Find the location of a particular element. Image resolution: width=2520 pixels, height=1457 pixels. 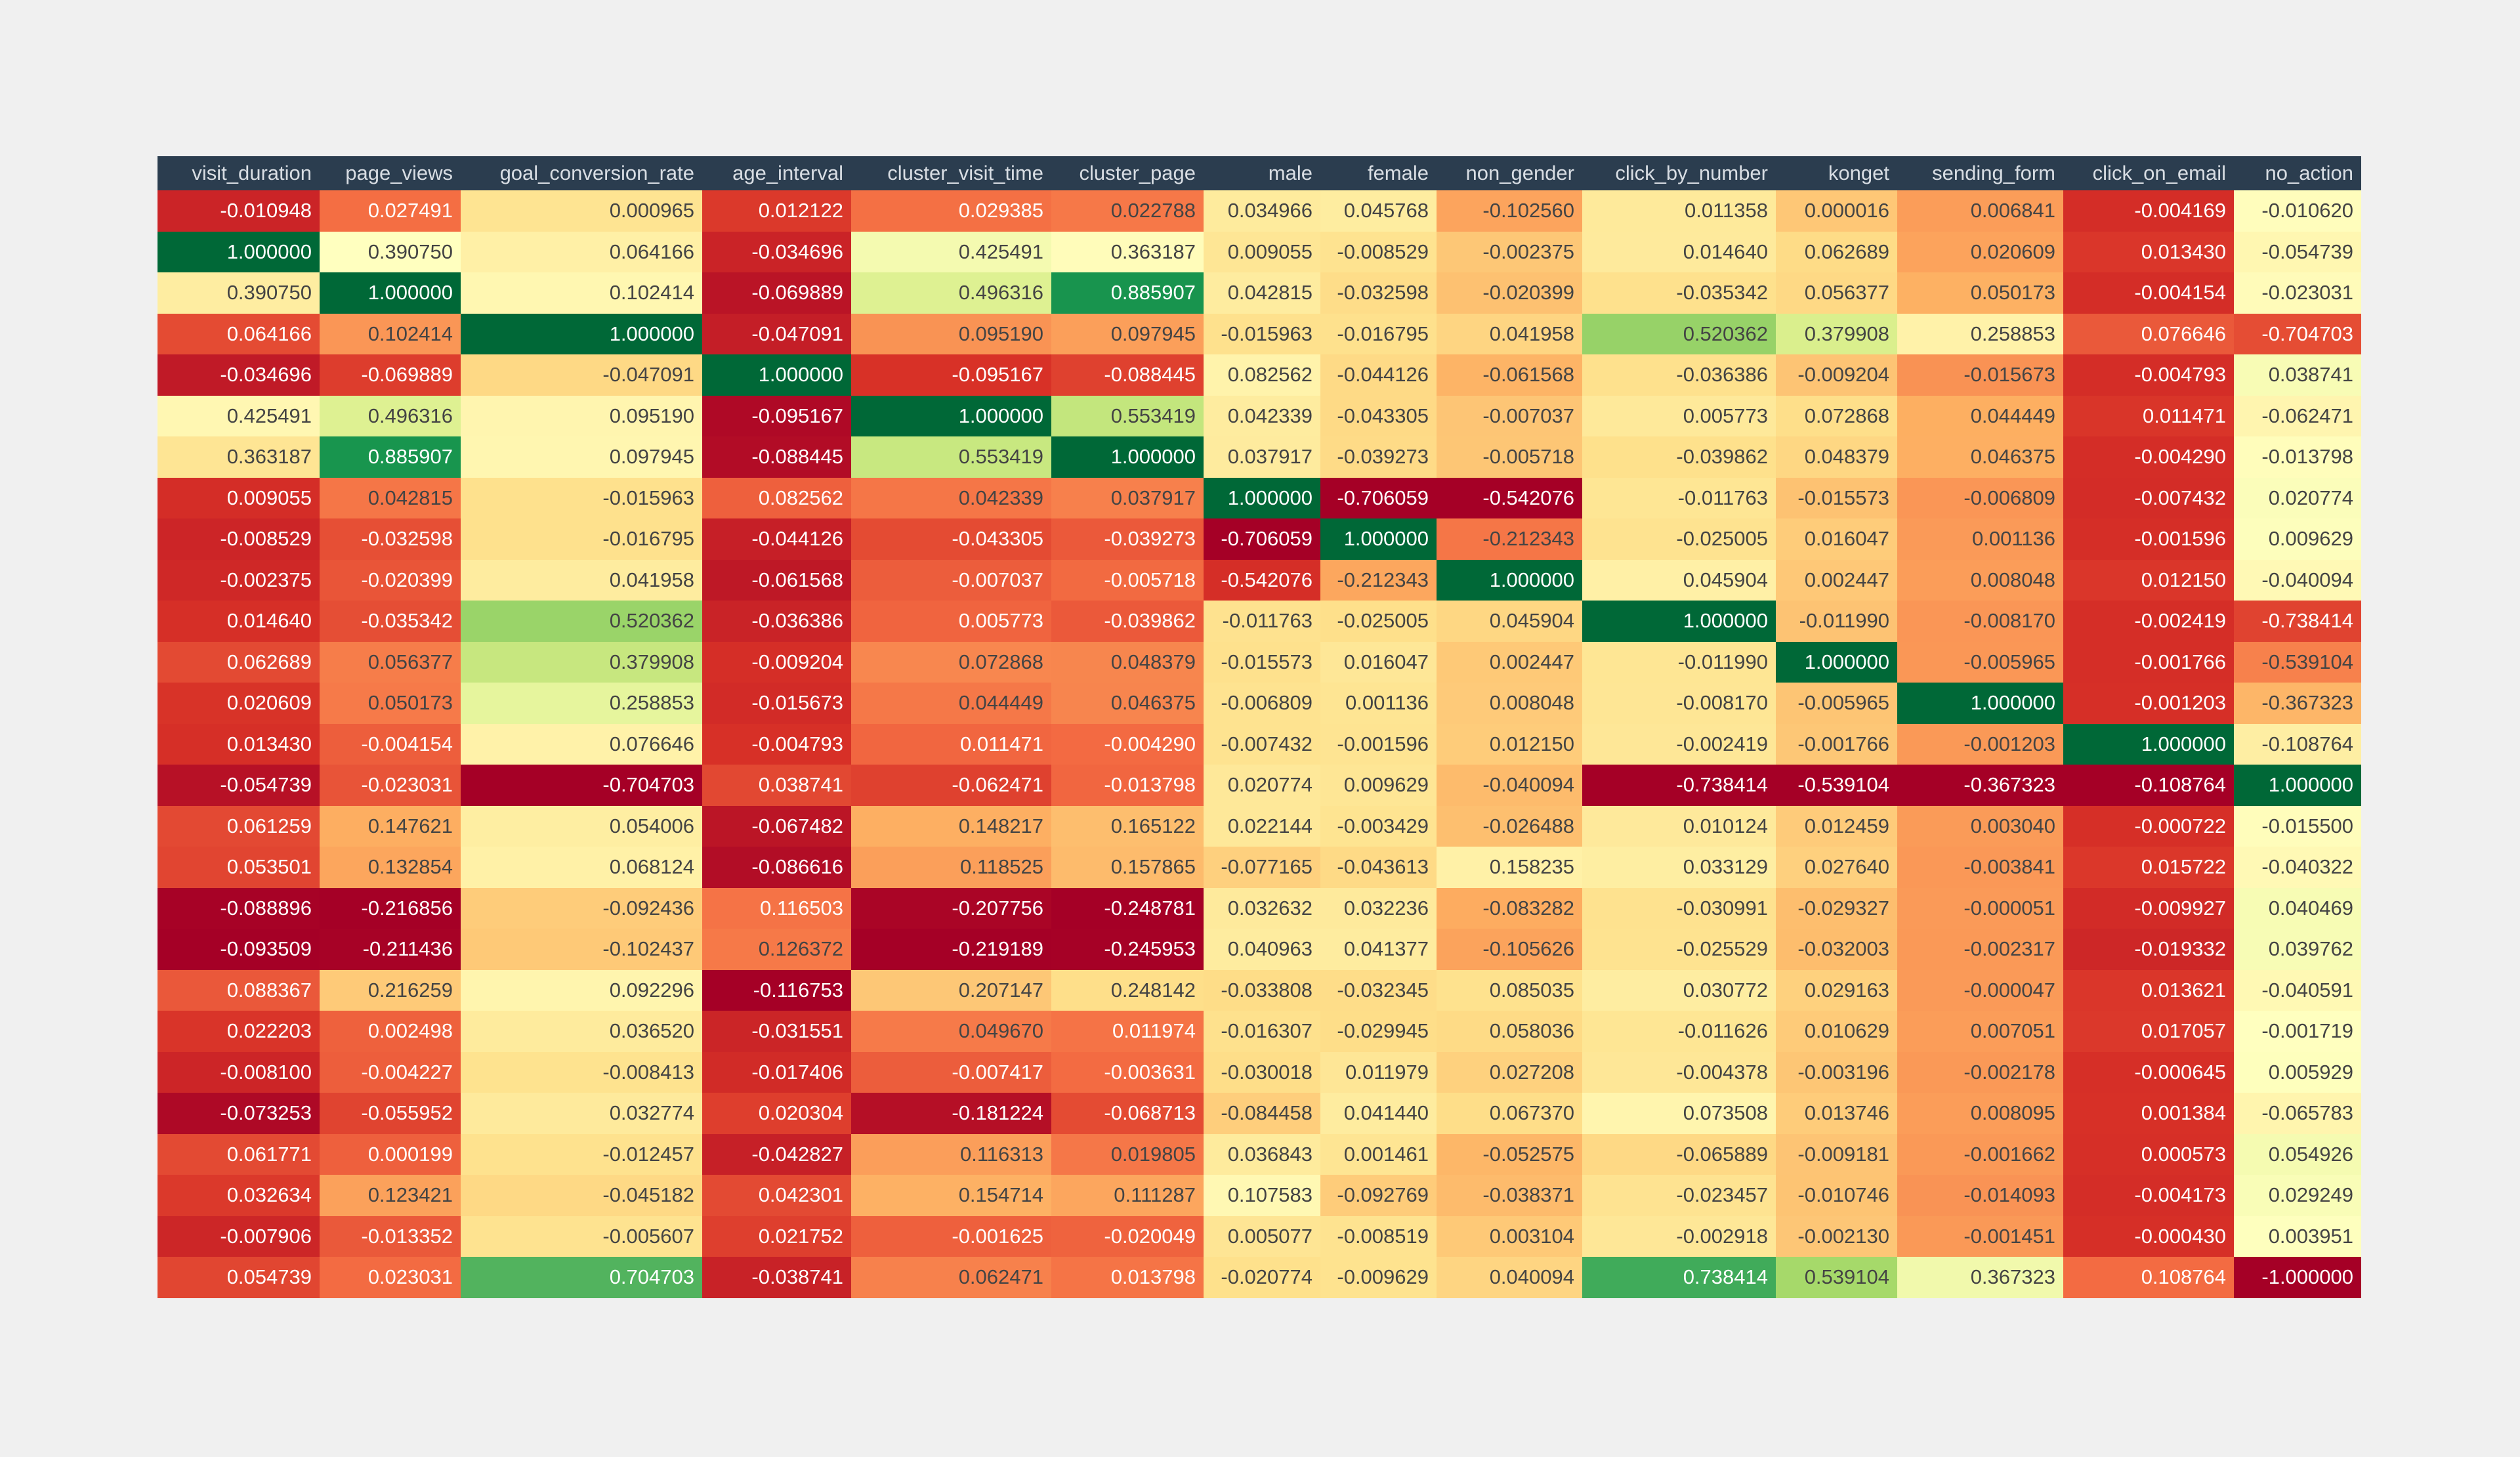

heatmap-cell: 0.032632 is located at coordinates (1262, 908).